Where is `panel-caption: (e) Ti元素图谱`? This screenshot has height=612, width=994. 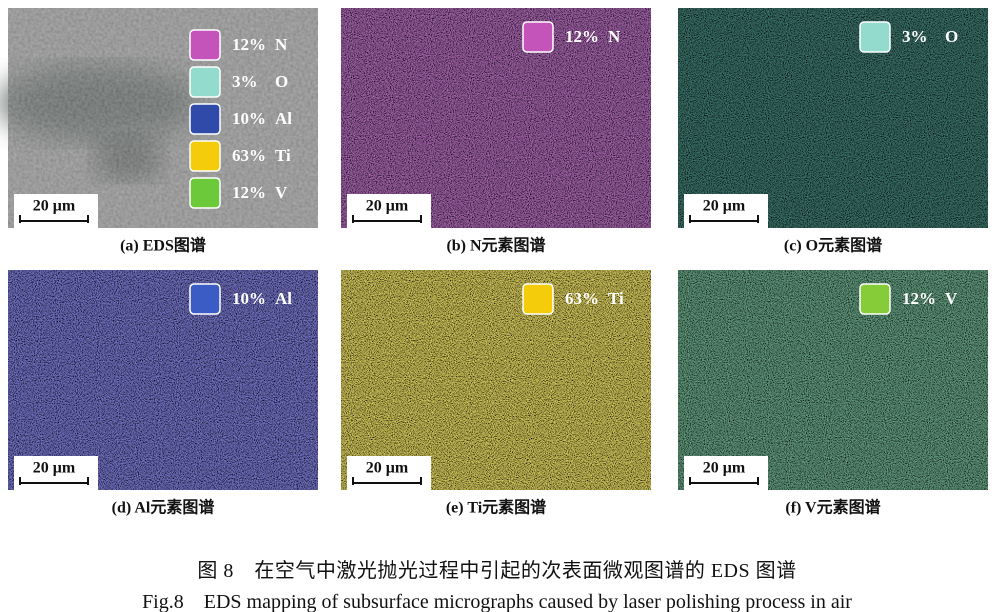 panel-caption: (e) Ti元素图谱 is located at coordinates (496, 507).